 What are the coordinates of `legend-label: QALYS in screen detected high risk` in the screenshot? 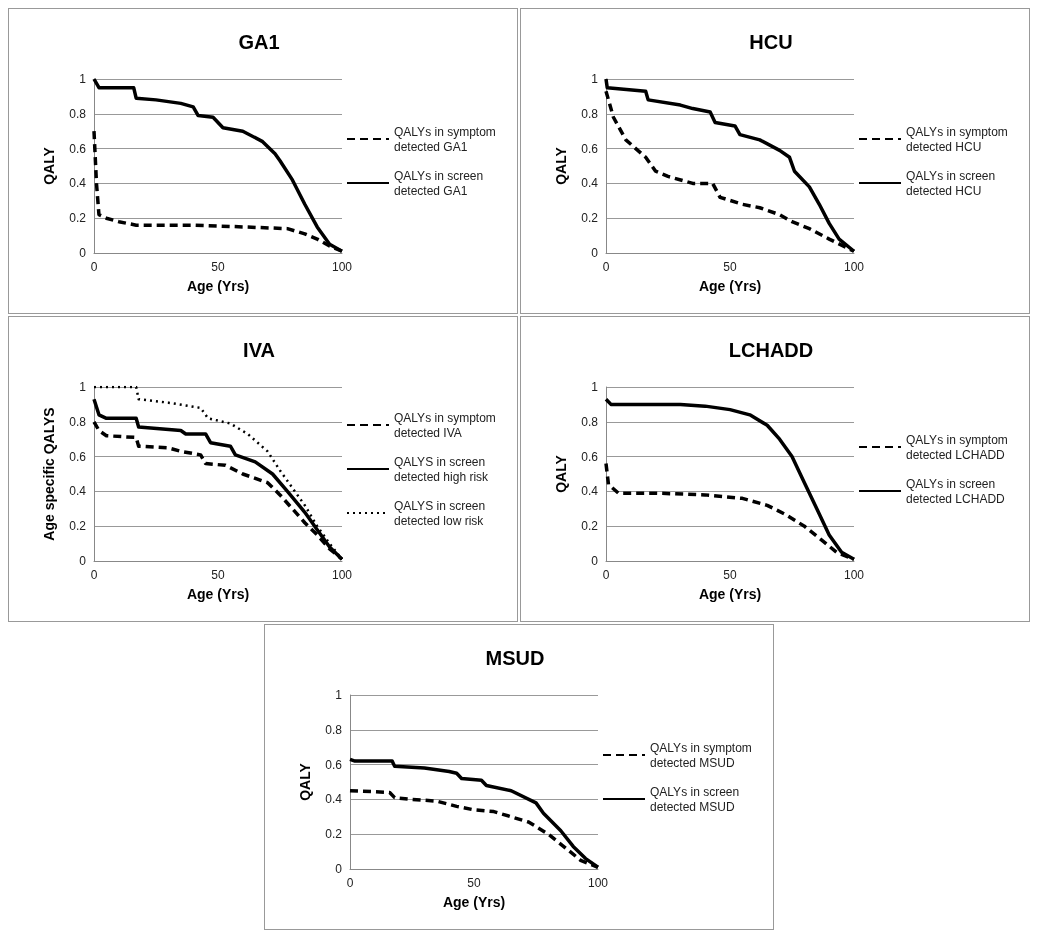 It's located at (442, 469).